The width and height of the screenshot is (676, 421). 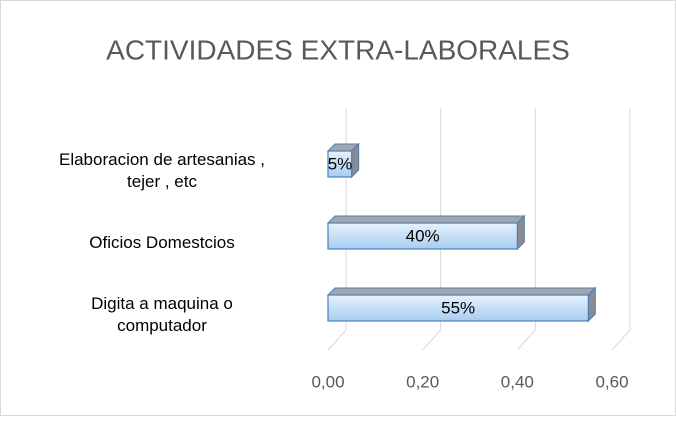 What do you see at coordinates (611, 381) in the screenshot?
I see `x-tick-label: 0,60` at bounding box center [611, 381].